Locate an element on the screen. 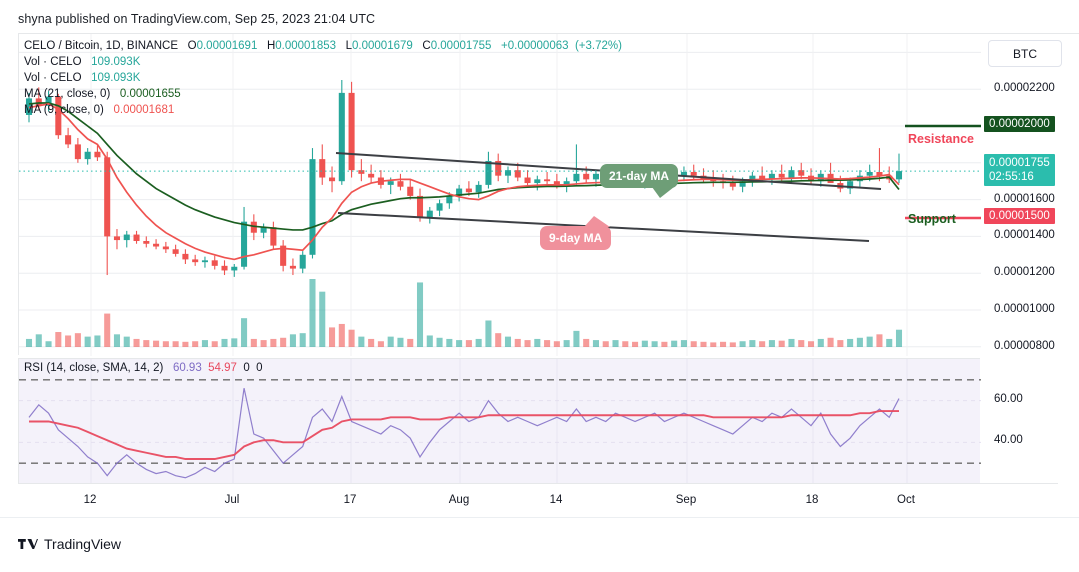 The height and width of the screenshot is (572, 1079). time-tick-label: Sep is located at coordinates (686, 500).